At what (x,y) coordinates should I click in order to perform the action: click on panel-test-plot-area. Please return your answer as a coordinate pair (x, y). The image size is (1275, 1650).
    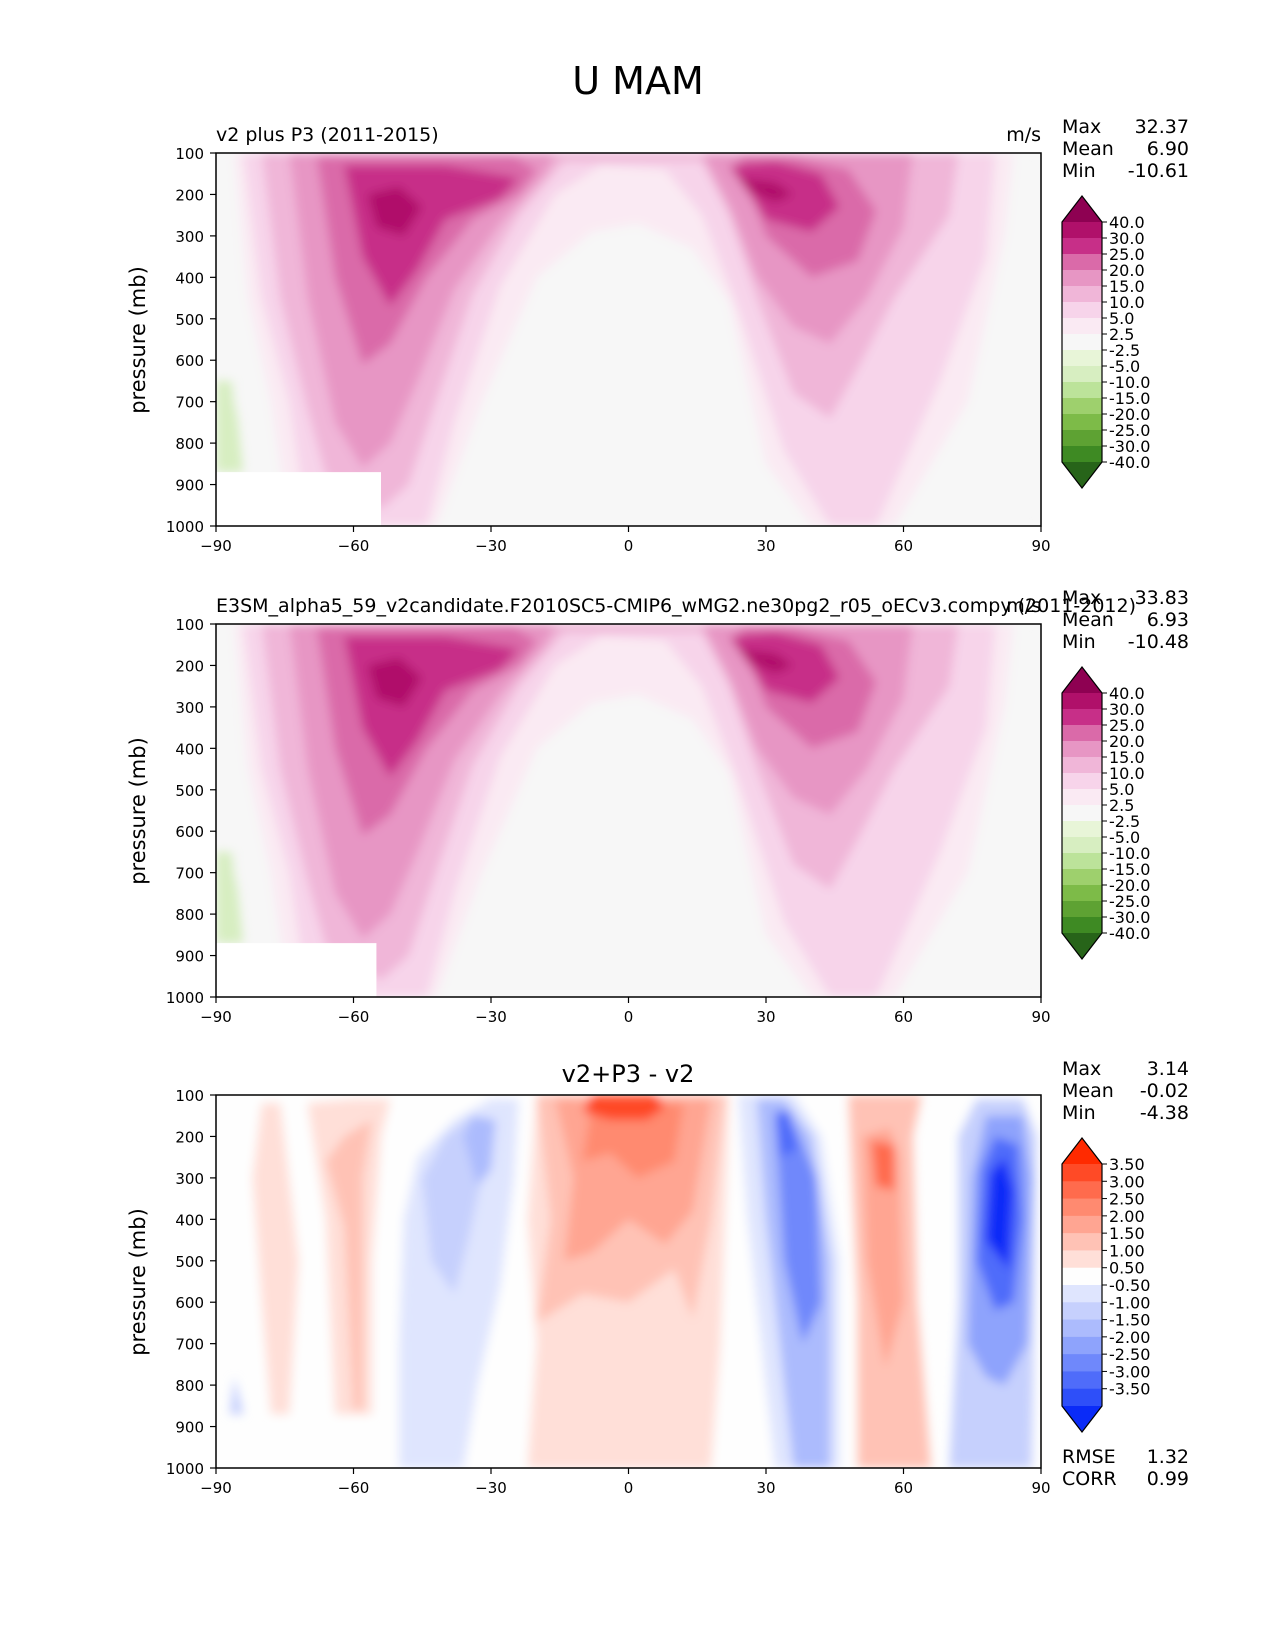
    Looking at the image, I should click on (628, 339).